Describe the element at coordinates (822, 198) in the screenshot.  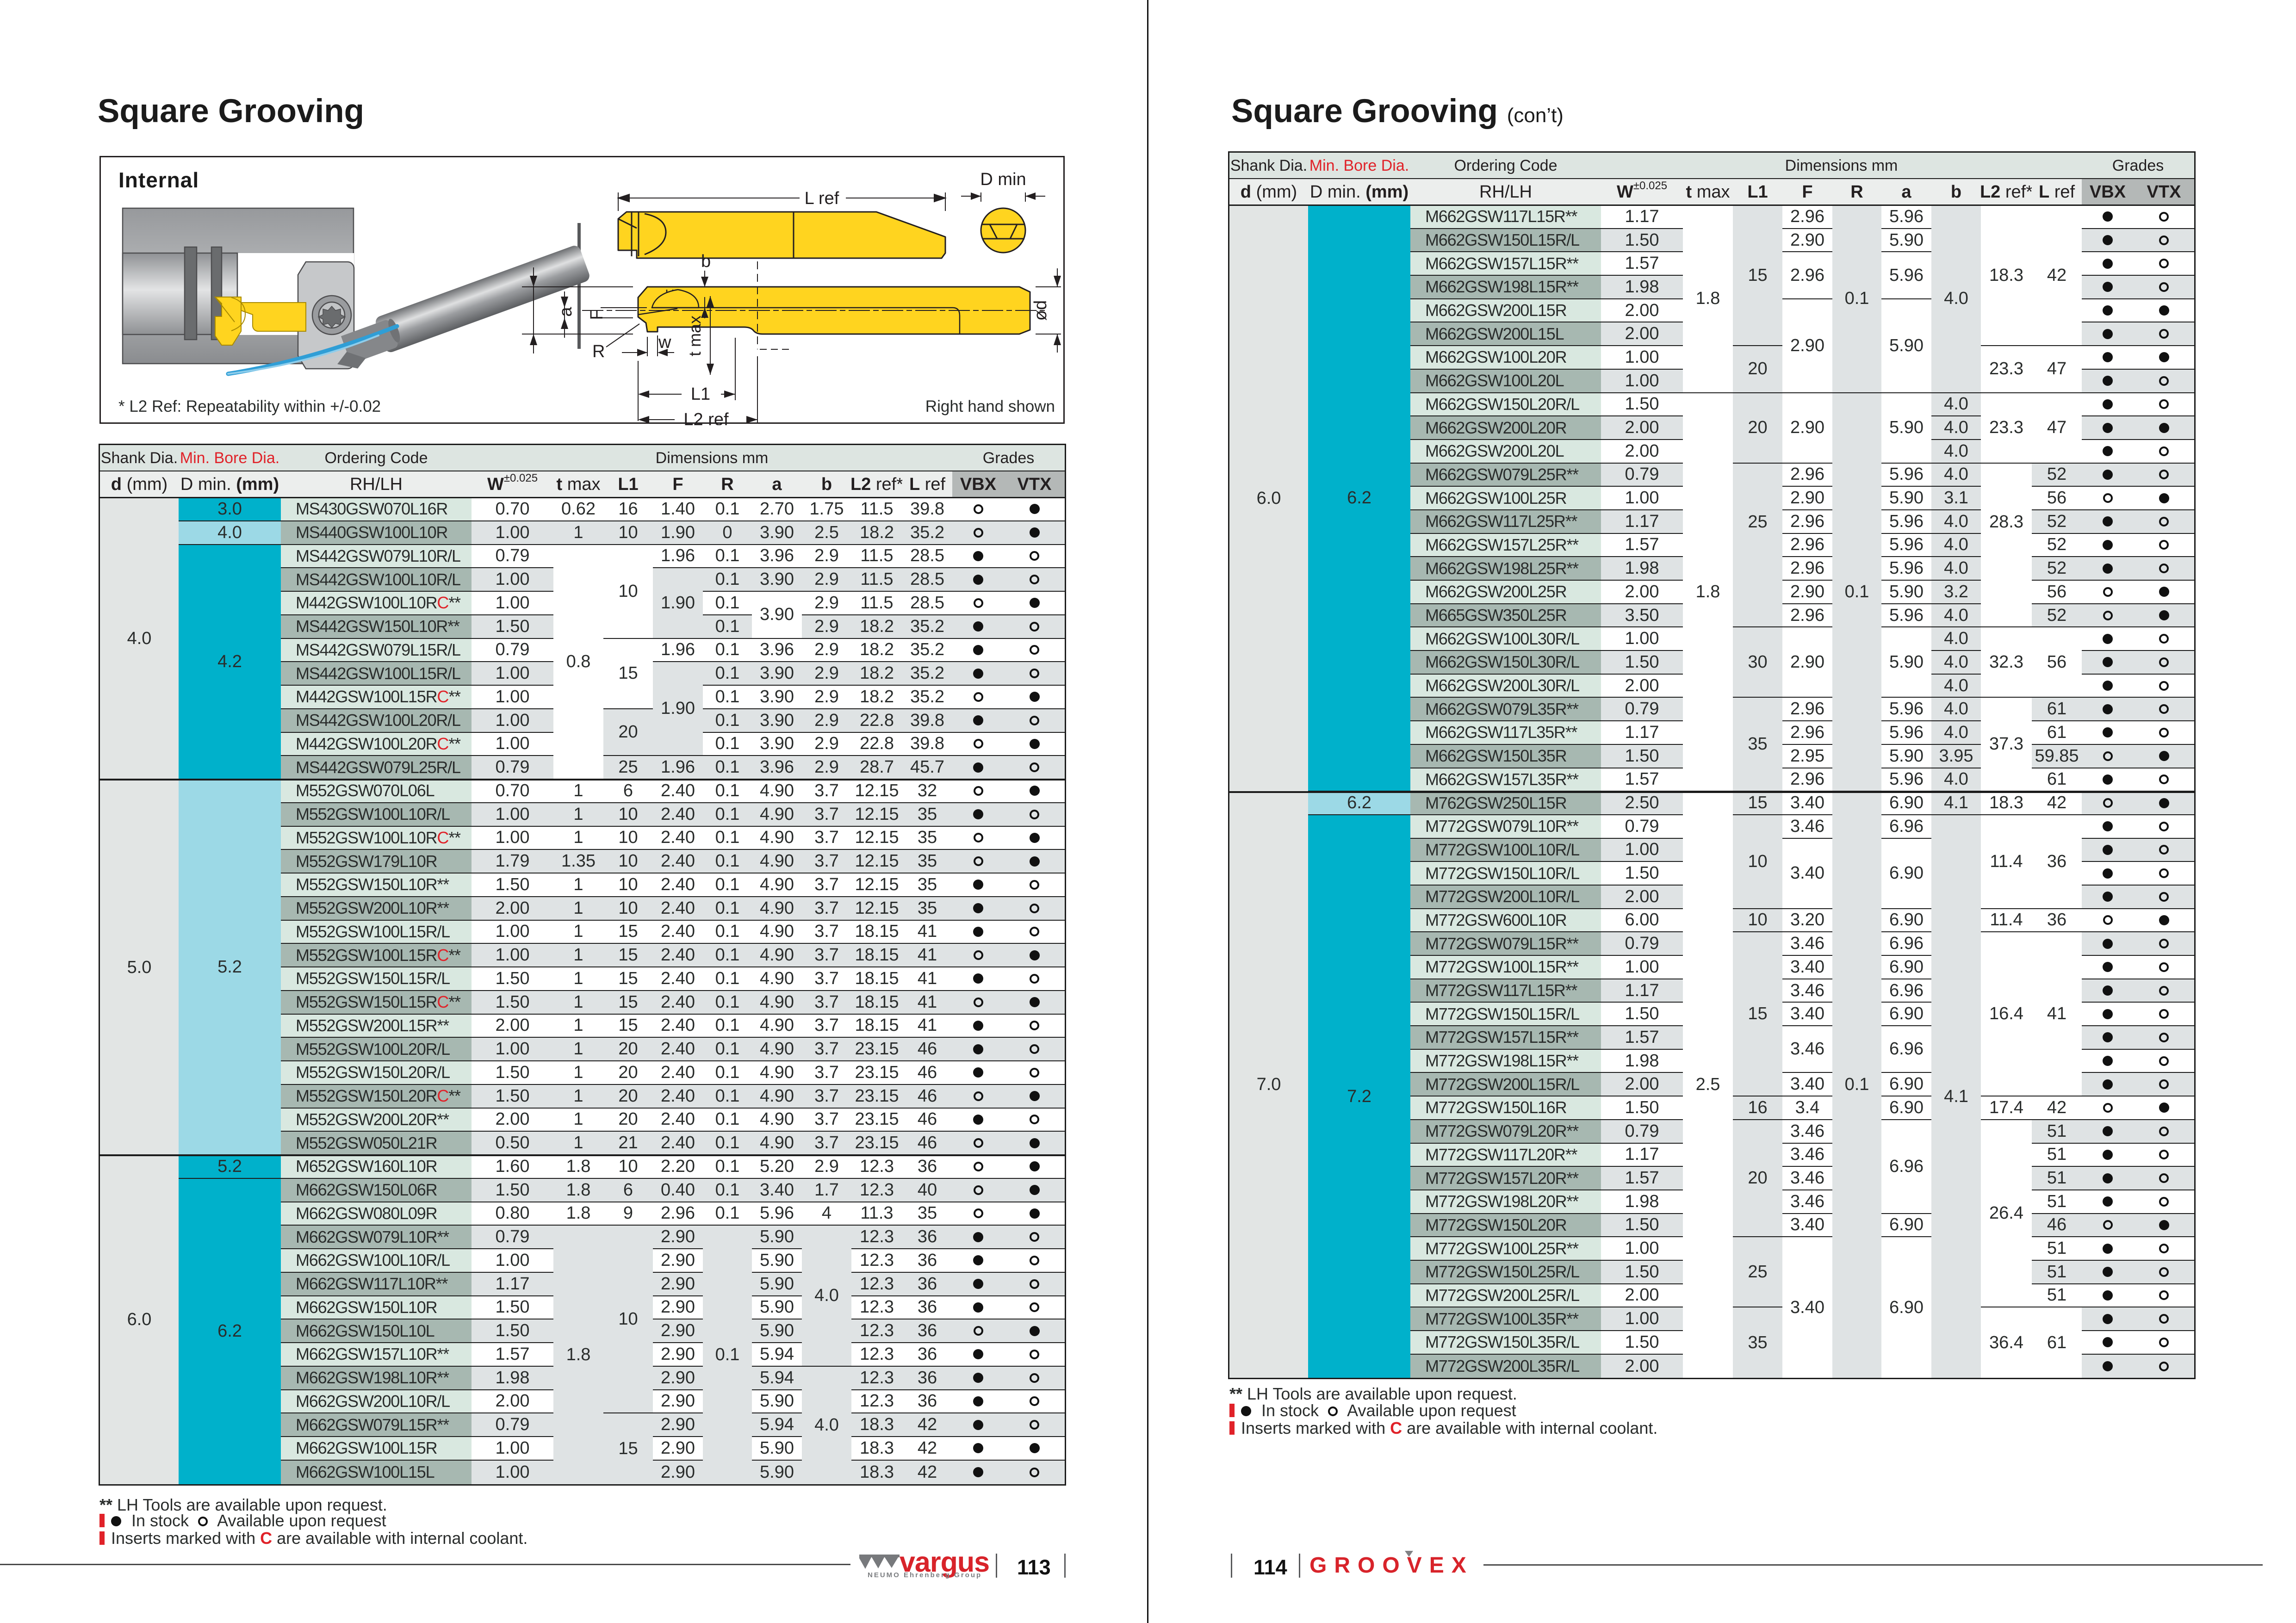
I see `svg-text: L ref` at that location.